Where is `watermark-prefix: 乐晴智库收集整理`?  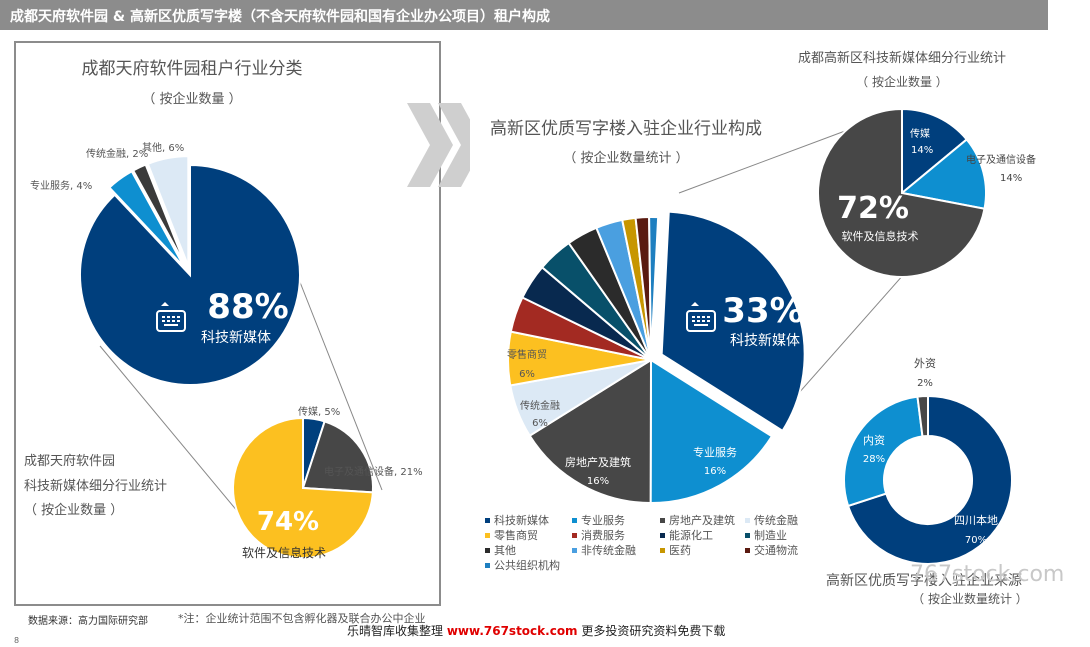 watermark-prefix: 乐晴智库收集整理 is located at coordinates (397, 631).